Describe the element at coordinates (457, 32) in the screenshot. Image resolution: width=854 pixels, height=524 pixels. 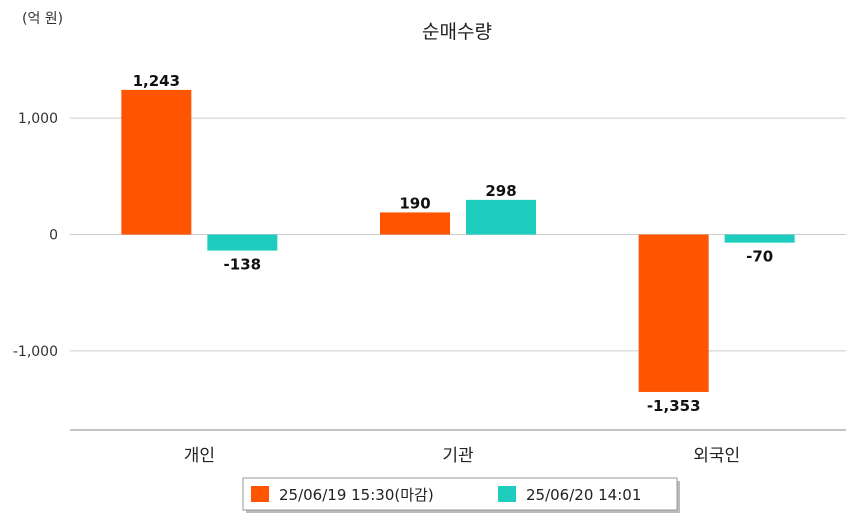
I see `chart-title: 순매수량` at that location.